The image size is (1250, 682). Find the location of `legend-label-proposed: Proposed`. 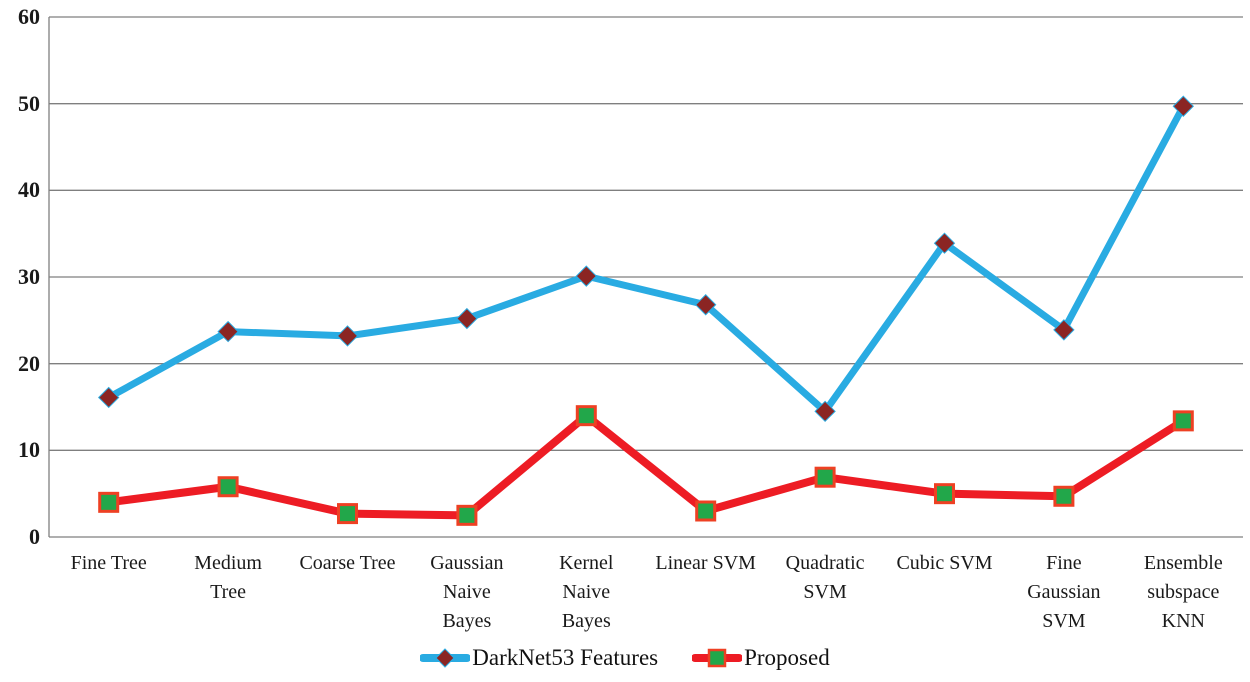

legend-label-proposed: Proposed is located at coordinates (787, 657).